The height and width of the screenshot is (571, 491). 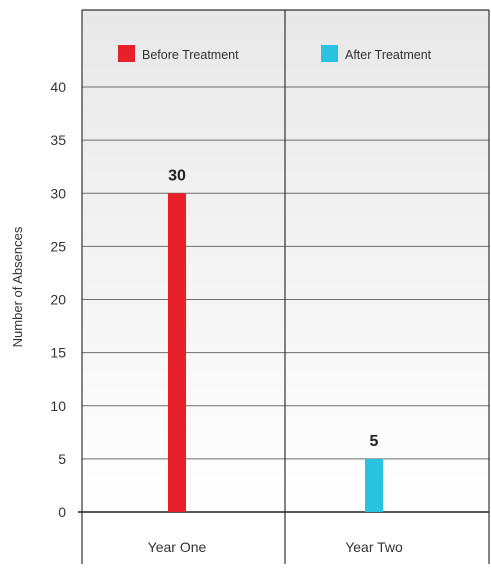 What do you see at coordinates (58, 246) in the screenshot?
I see `y-tick-label-25: 25` at bounding box center [58, 246].